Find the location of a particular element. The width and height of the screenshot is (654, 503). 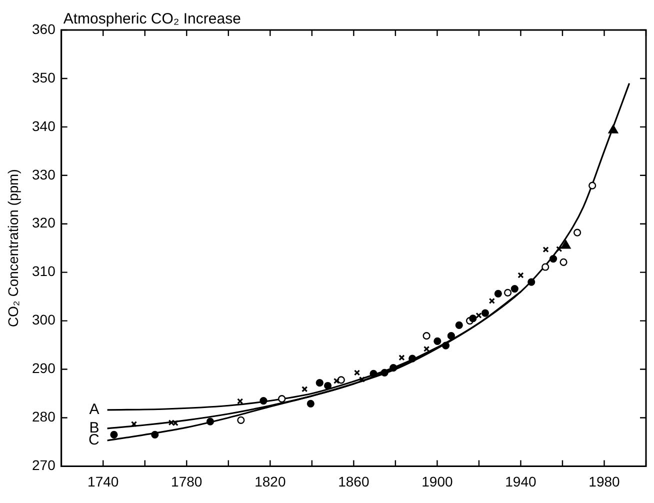

chart-title: Atmospheric CO₂ Increase is located at coordinates (152, 19).